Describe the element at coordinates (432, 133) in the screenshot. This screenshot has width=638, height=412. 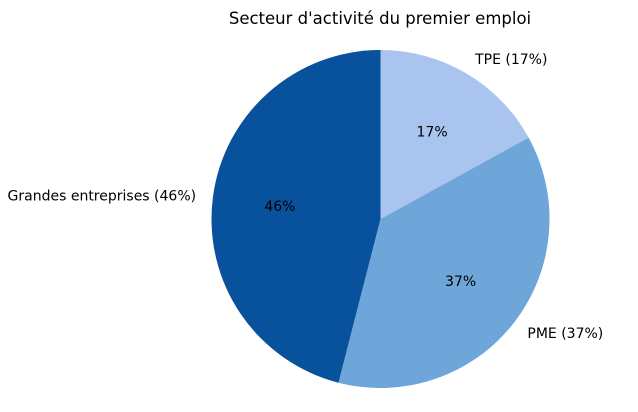
I see `pie-pct-label-tpe: 17%` at that location.